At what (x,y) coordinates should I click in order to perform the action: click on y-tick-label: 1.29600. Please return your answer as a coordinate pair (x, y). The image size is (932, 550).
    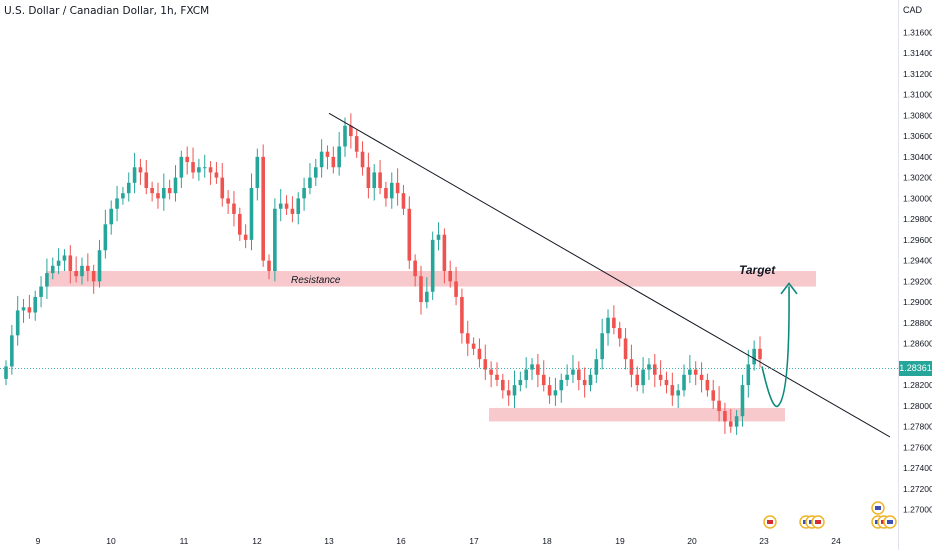
    Looking at the image, I should click on (917, 240).